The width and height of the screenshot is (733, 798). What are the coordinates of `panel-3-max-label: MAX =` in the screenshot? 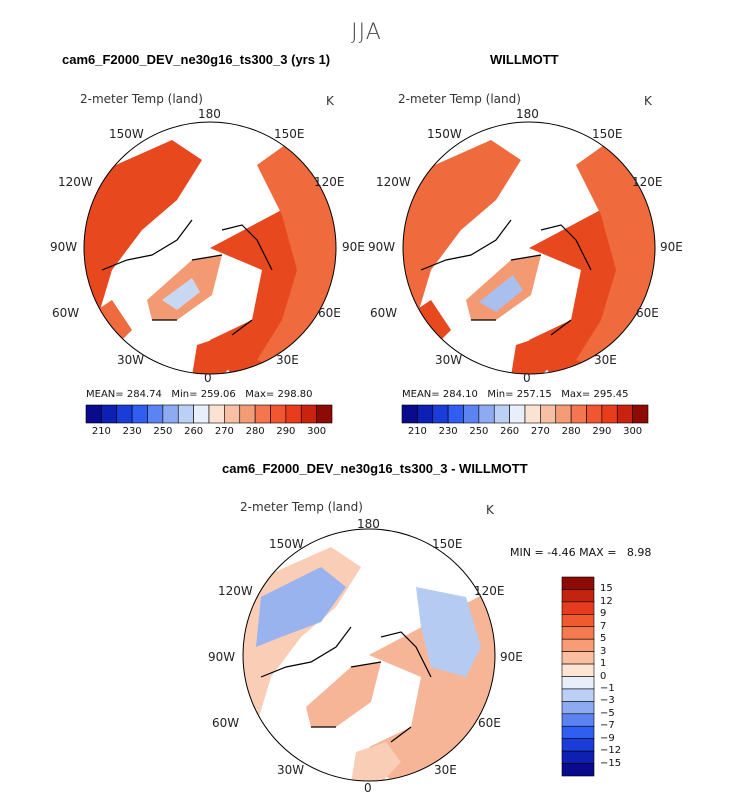 It's located at (598, 552).